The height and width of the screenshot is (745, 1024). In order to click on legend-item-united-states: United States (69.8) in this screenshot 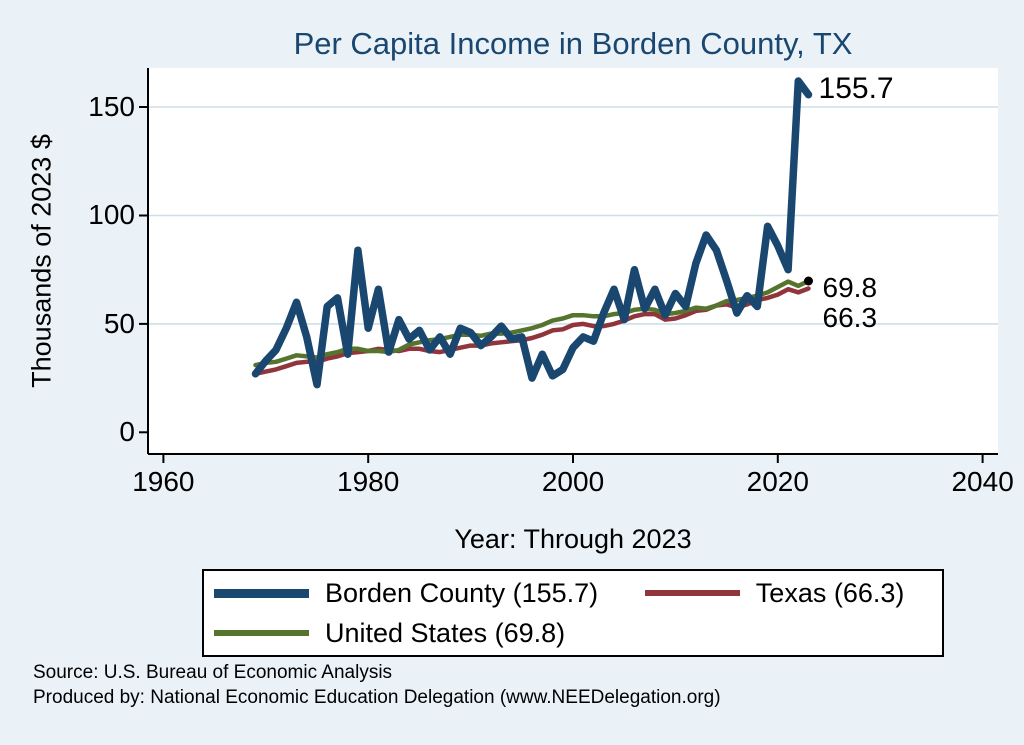, I will do `click(429, 633)`.